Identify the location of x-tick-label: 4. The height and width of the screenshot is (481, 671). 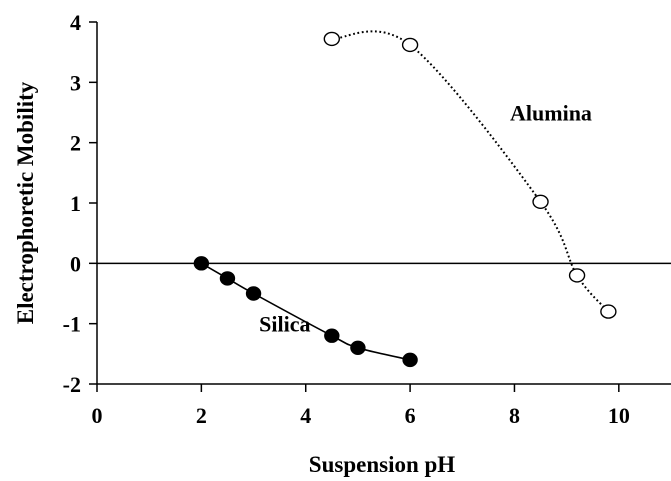
(305, 415).